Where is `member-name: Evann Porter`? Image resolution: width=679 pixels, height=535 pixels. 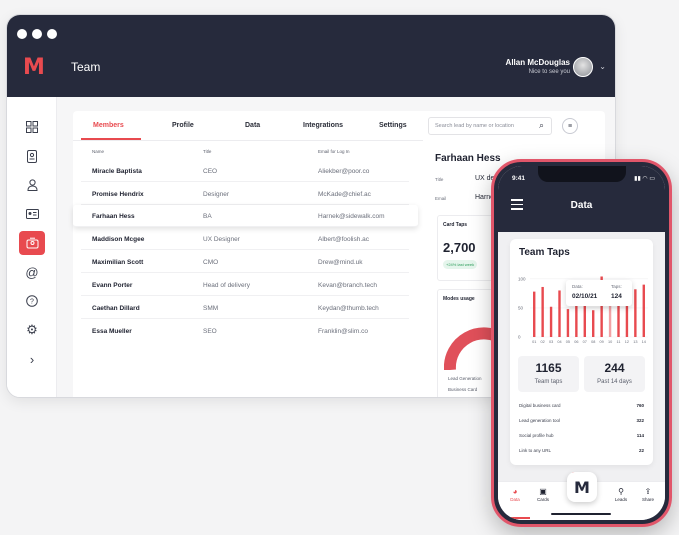 member-name: Evann Porter is located at coordinates (112, 285).